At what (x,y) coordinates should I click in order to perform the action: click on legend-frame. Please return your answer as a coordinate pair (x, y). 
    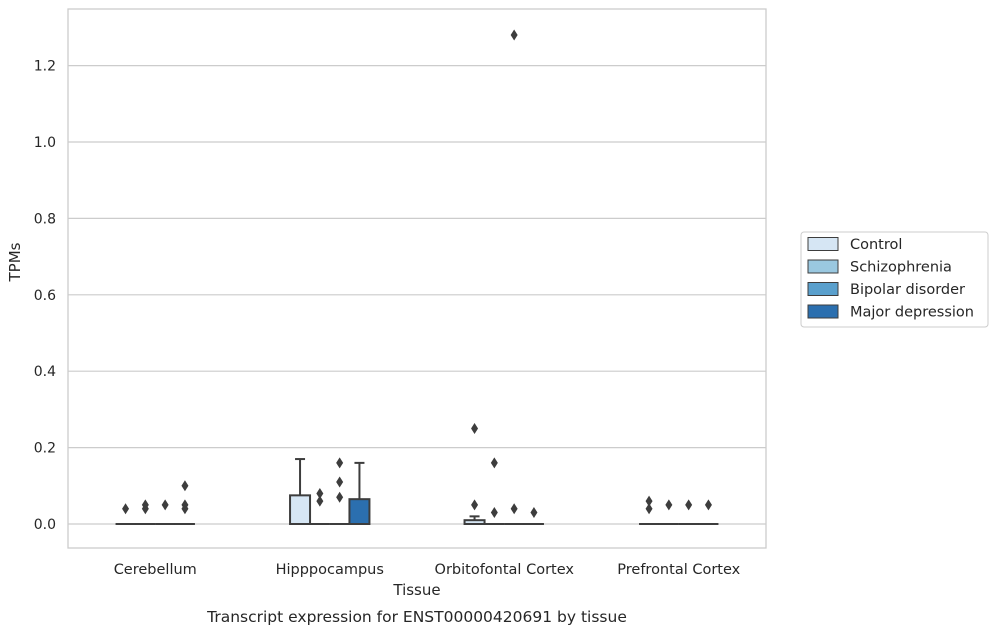
    Looking at the image, I should click on (894, 279).